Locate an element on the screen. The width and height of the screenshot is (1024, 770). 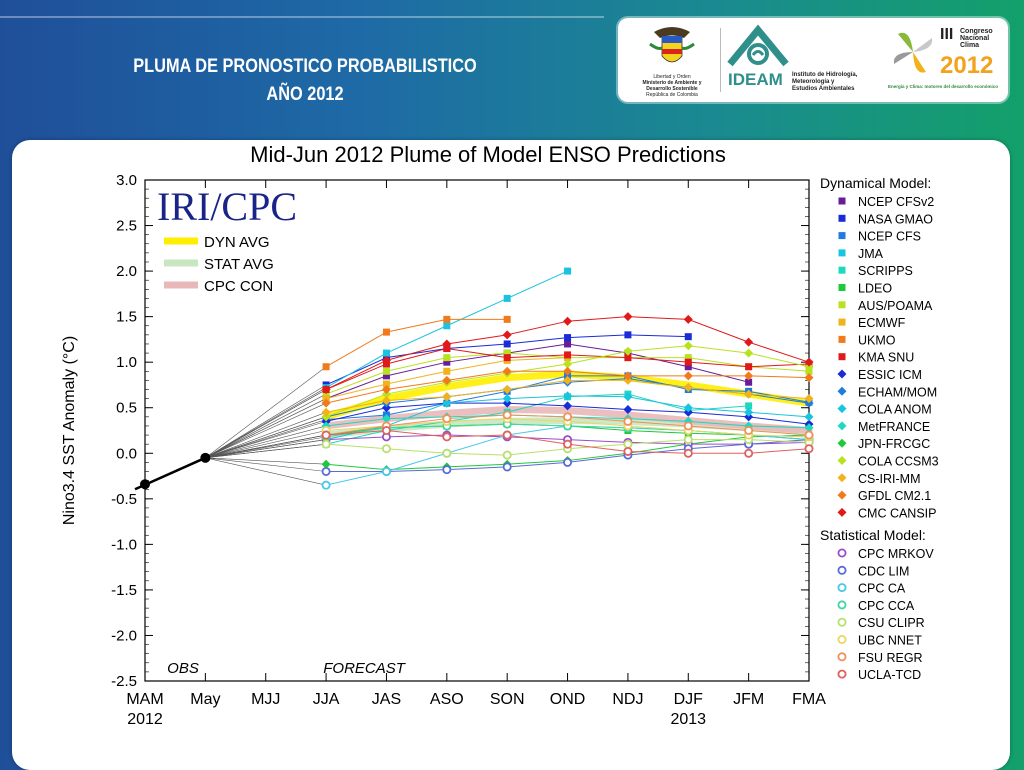
x-tick-label: JJA is located at coordinates (326, 699).